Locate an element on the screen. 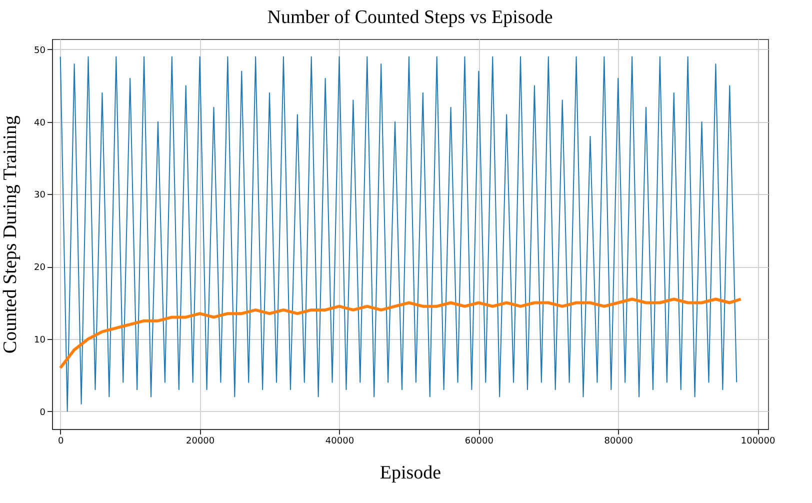 This screenshot has height=503, width=812. x-tick-label: 60000 is located at coordinates (479, 441).